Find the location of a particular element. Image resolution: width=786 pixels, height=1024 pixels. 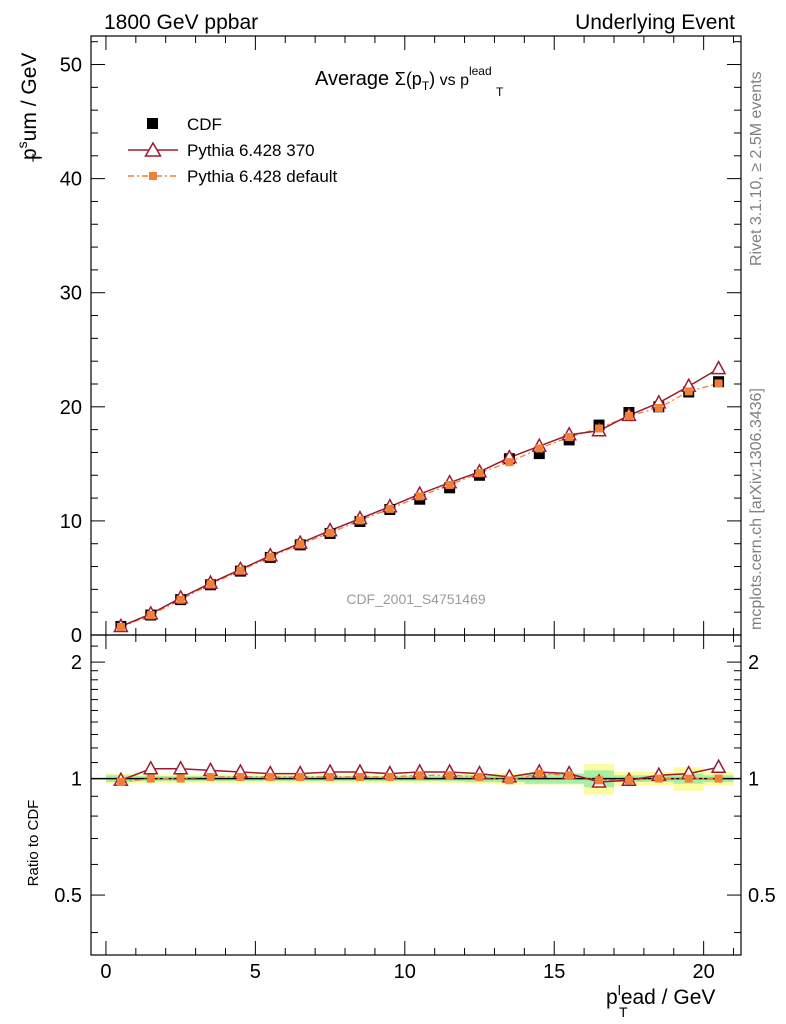

analysis-watermark: CDF_2001_S4751469 is located at coordinates (416, 599).